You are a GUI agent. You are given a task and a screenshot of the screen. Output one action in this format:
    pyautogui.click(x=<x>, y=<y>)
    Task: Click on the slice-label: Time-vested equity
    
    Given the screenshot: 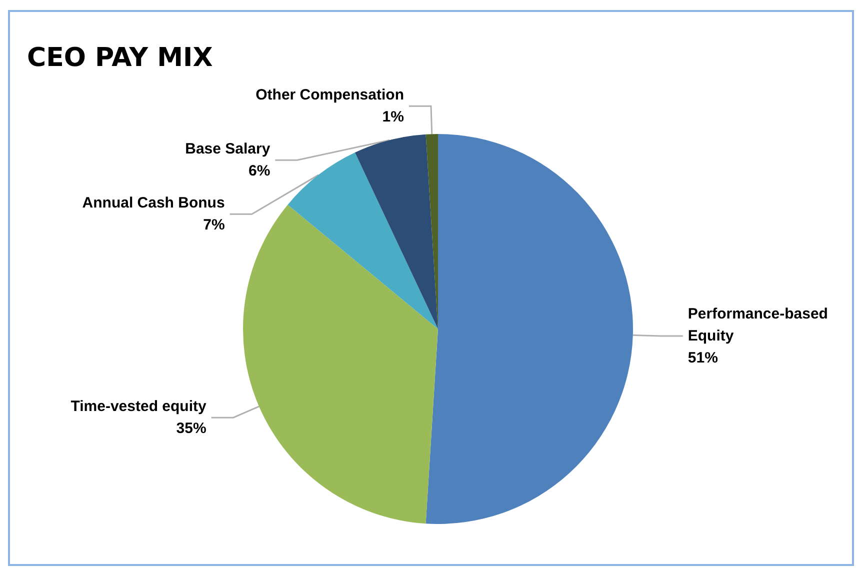 What is the action you would take?
    pyautogui.click(x=138, y=407)
    